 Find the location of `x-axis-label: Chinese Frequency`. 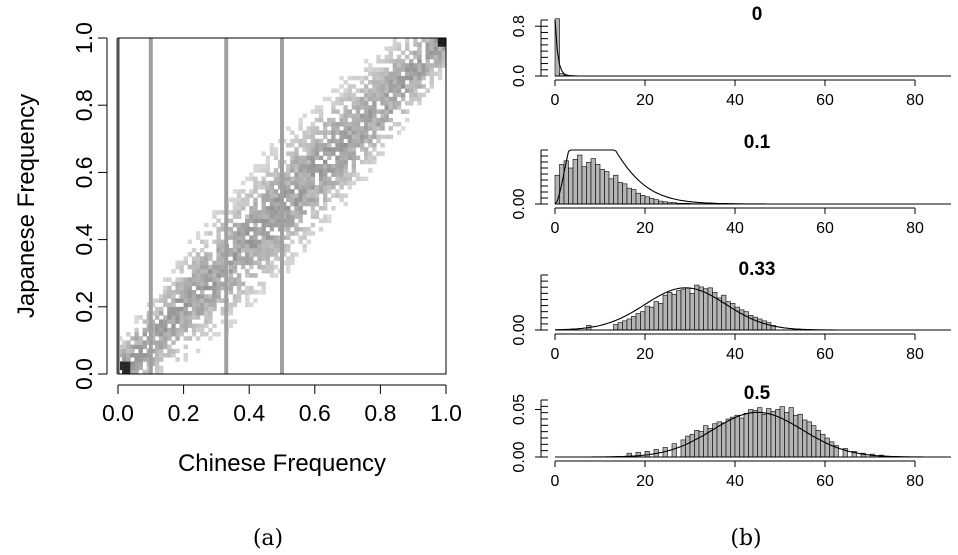

x-axis-label: Chinese Frequency is located at coordinates (282, 463).